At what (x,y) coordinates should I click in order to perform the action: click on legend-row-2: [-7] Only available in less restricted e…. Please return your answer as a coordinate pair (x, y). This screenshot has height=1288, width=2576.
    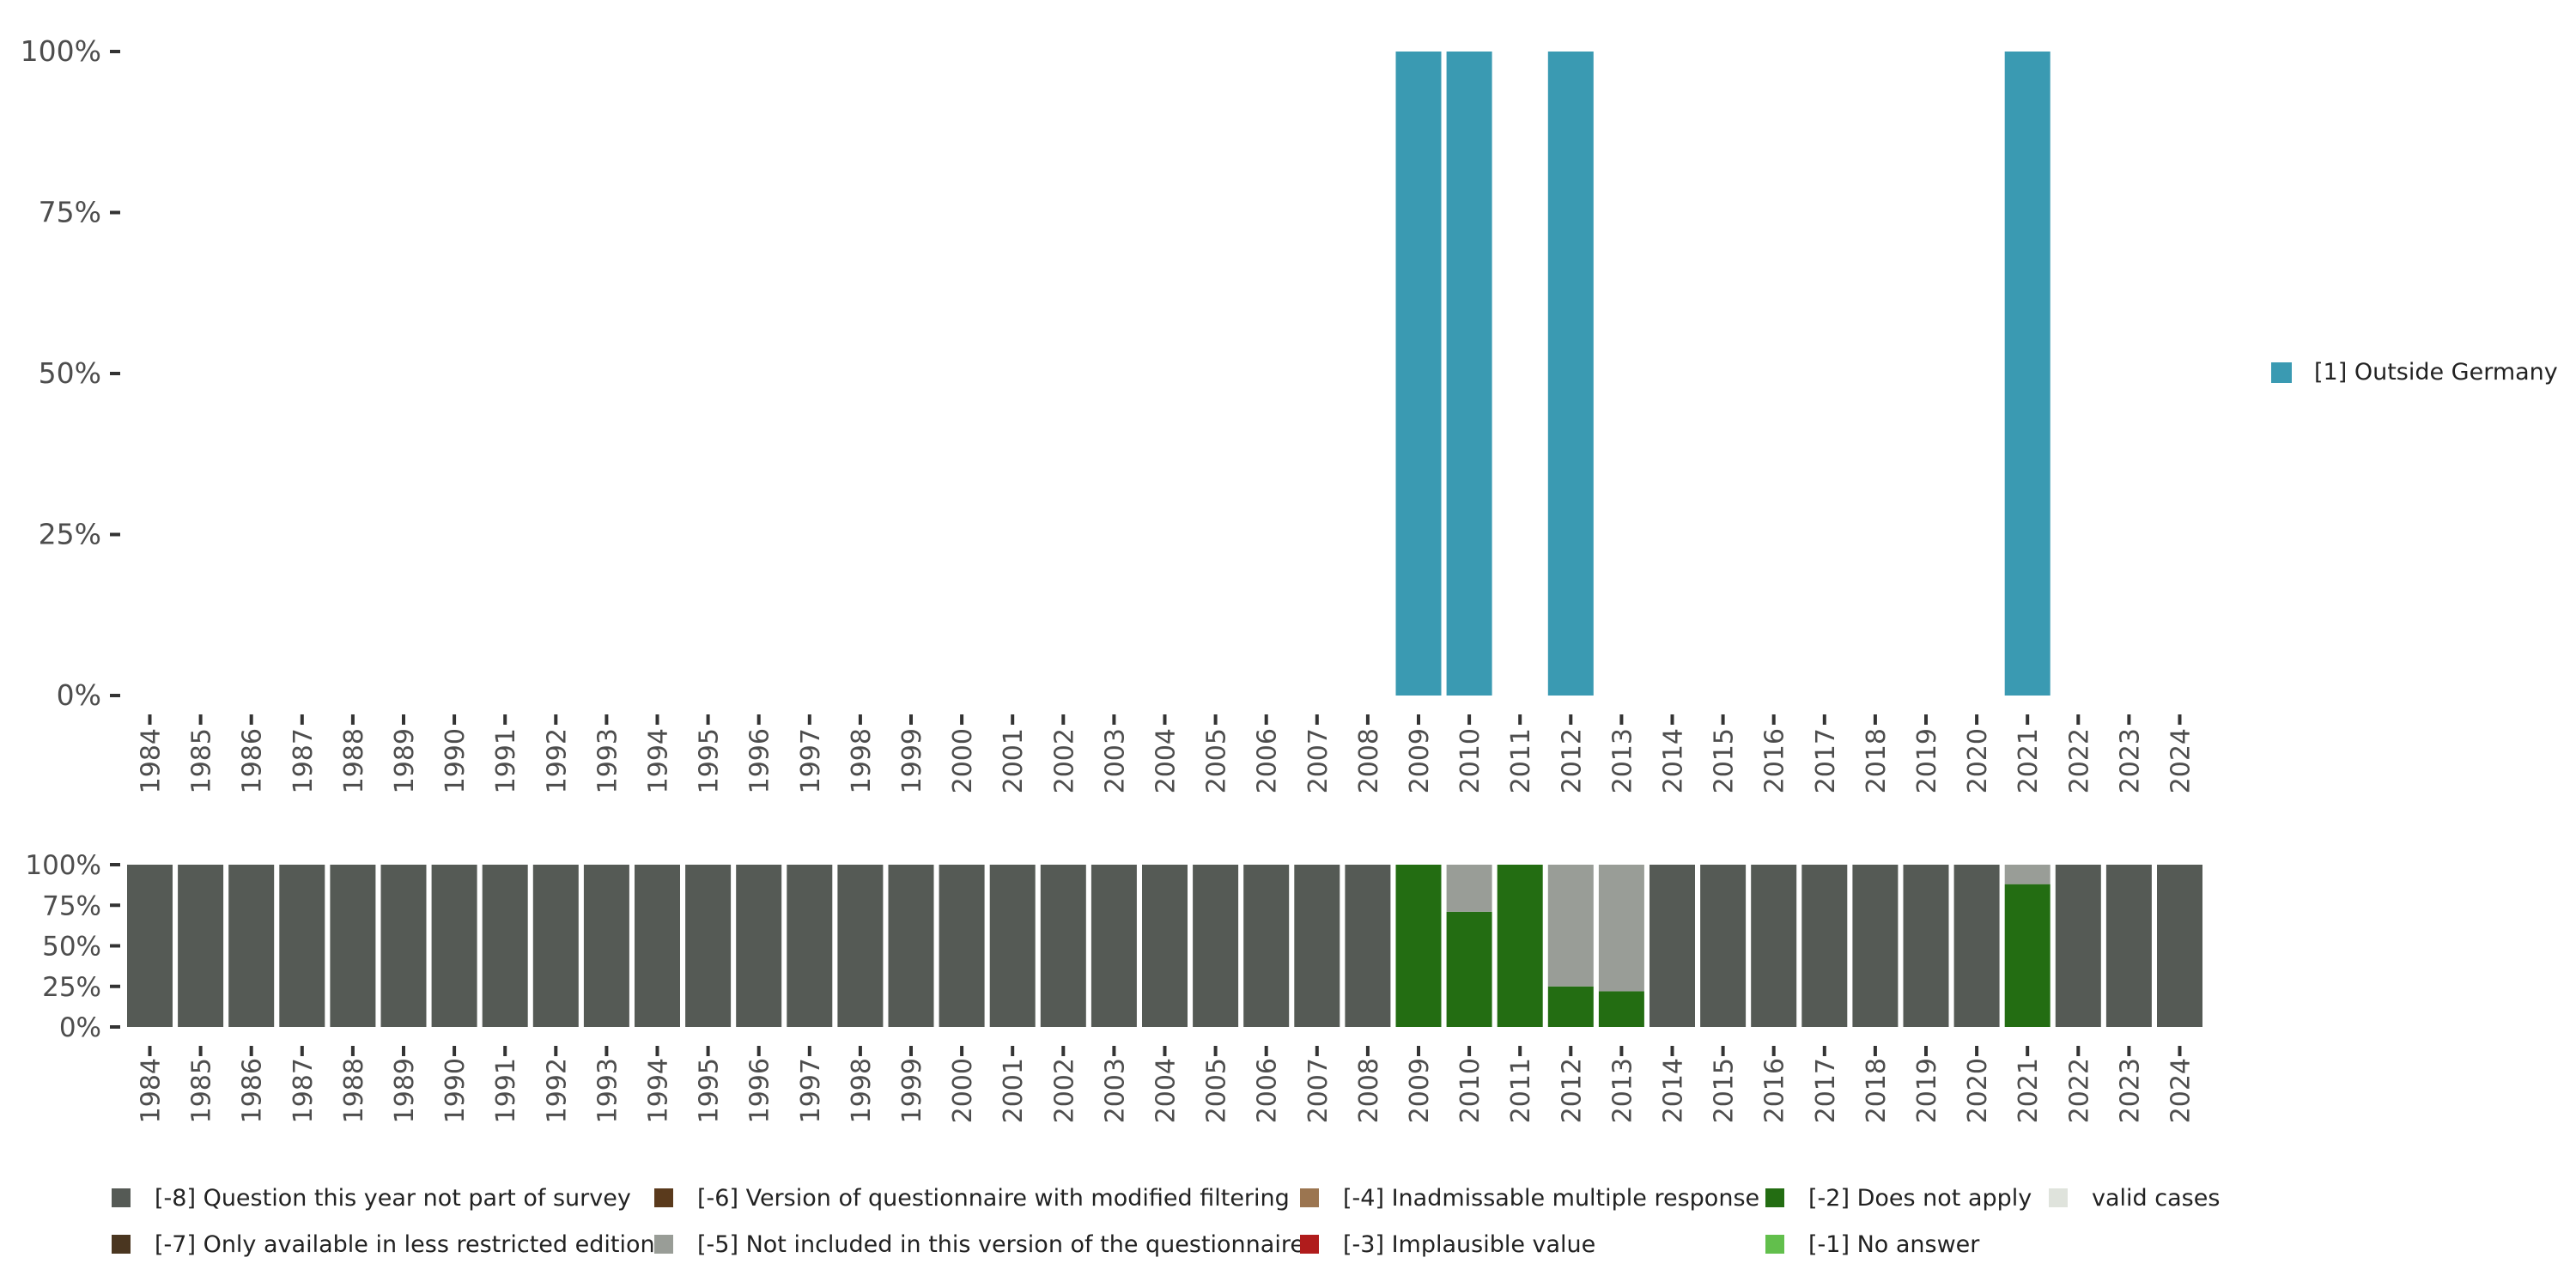
    Looking at the image, I should click on (1228, 1244).